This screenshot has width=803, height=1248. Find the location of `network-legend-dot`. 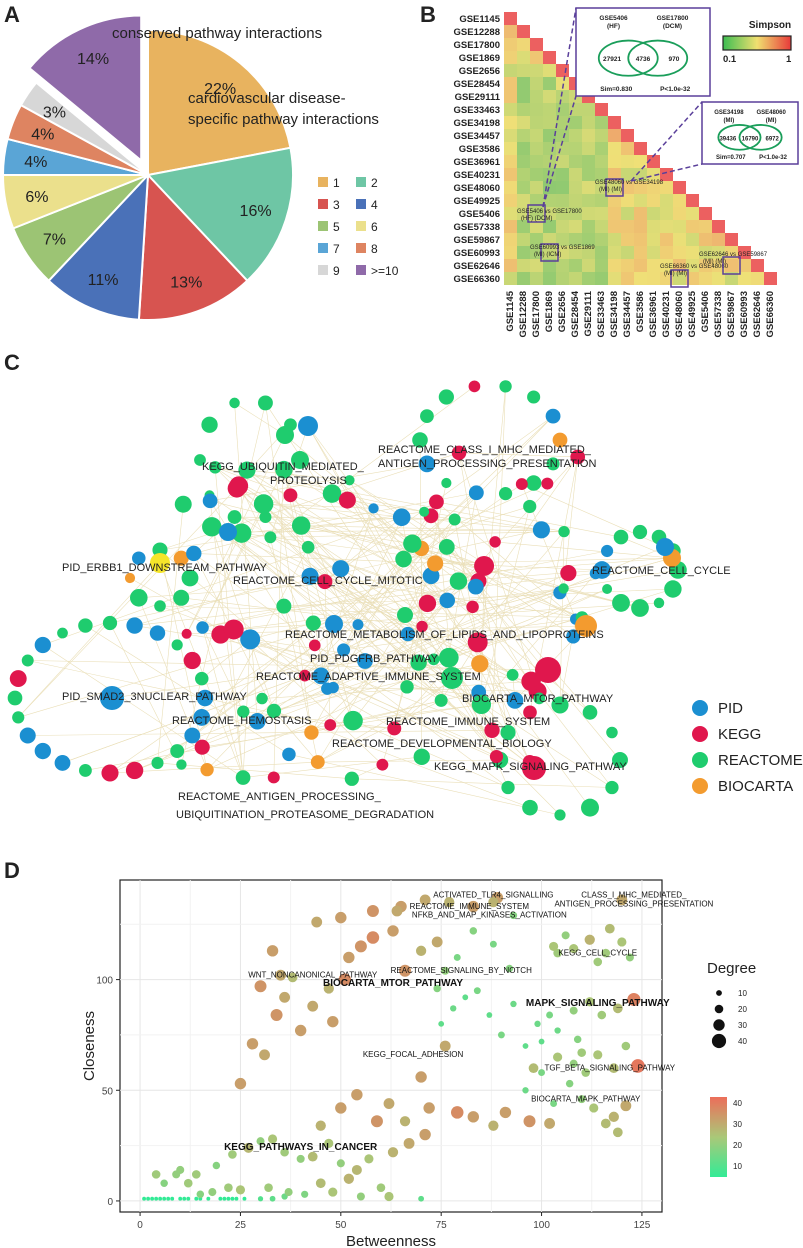

network-legend-dot is located at coordinates (700, 708).